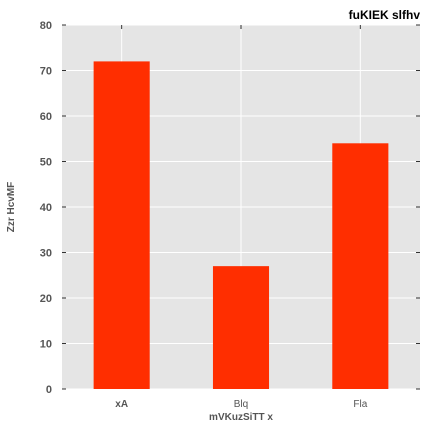  I want to click on y-tick-label: 50, so click(46, 163).